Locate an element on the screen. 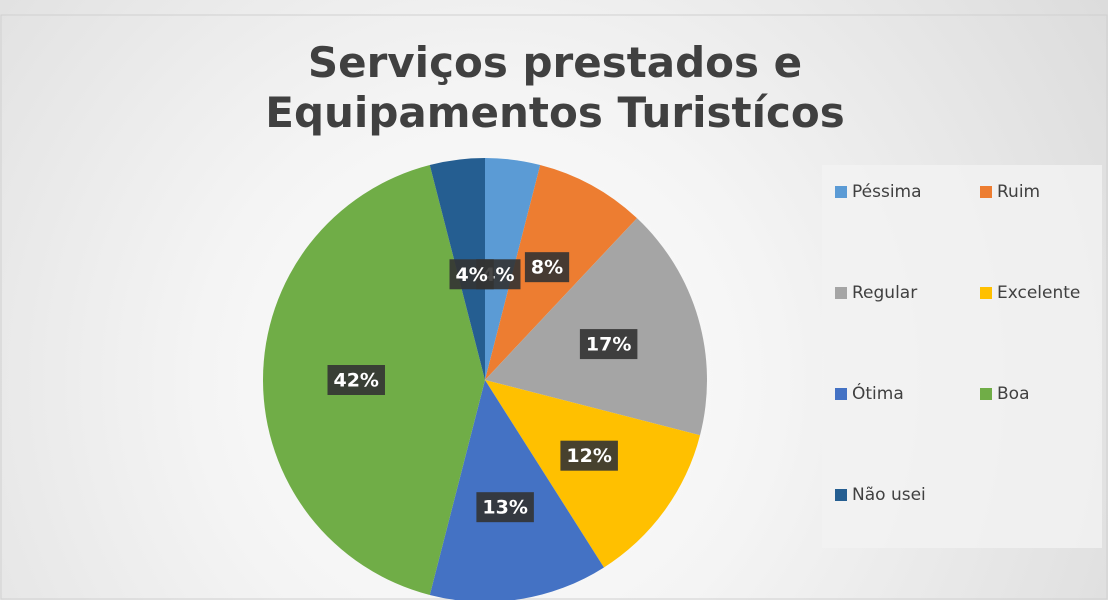 The height and width of the screenshot is (600, 1108). data-label: 17% is located at coordinates (608, 344).